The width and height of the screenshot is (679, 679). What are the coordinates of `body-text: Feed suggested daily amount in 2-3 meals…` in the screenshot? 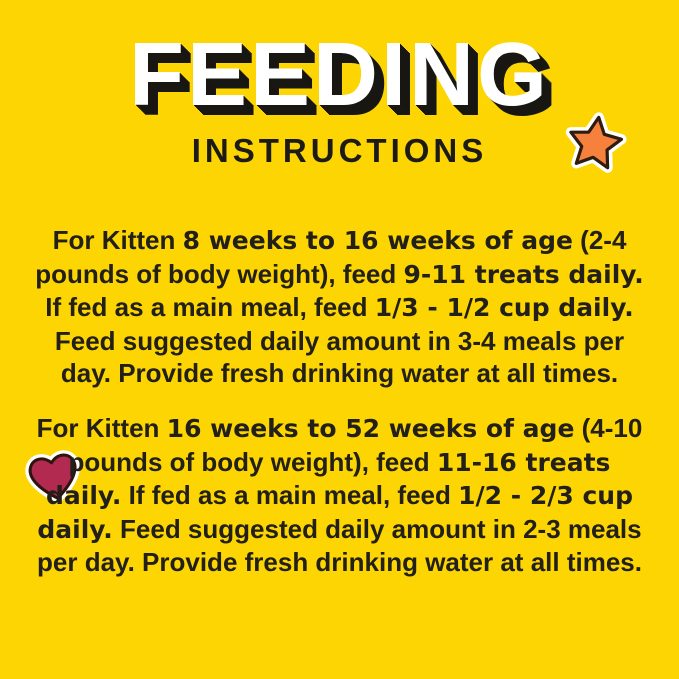 It's located at (339, 545).